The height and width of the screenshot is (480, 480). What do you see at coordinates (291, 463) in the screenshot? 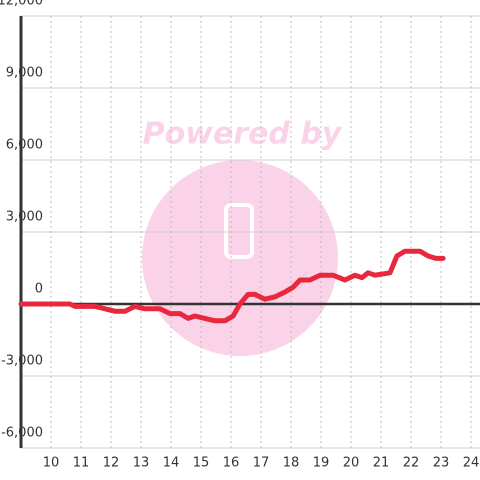
I see `x-tick-label: 18` at bounding box center [291, 463].